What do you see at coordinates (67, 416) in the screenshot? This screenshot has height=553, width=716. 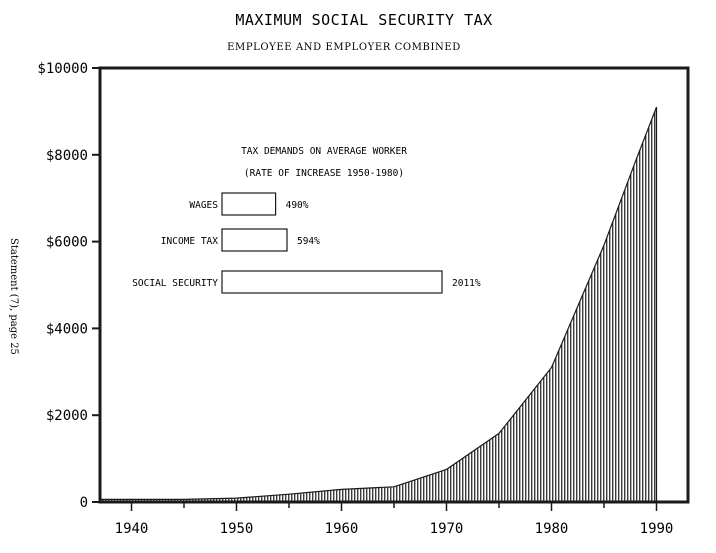 I see `y-tick-label: $2000` at bounding box center [67, 416].